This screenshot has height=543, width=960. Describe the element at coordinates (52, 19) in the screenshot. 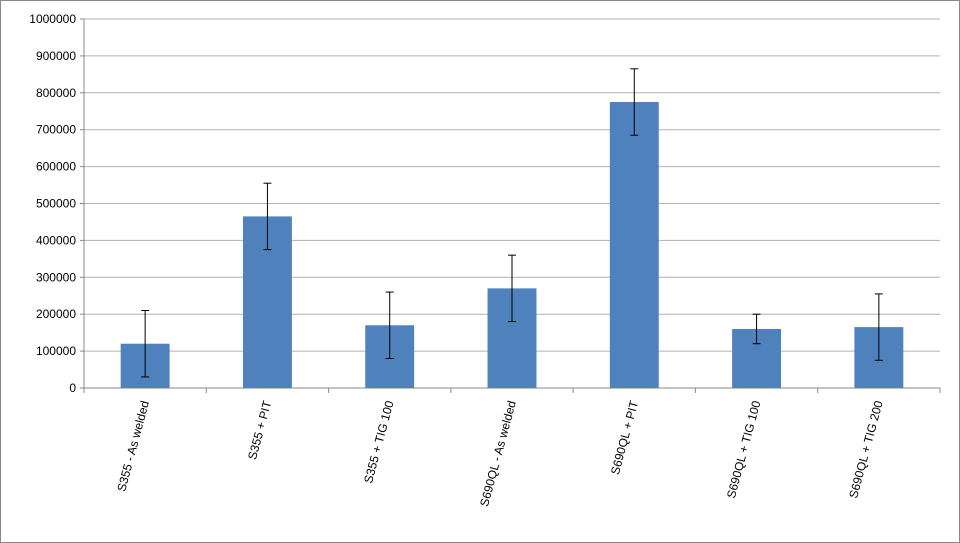

I see `y-tick-label: 1000000` at that location.